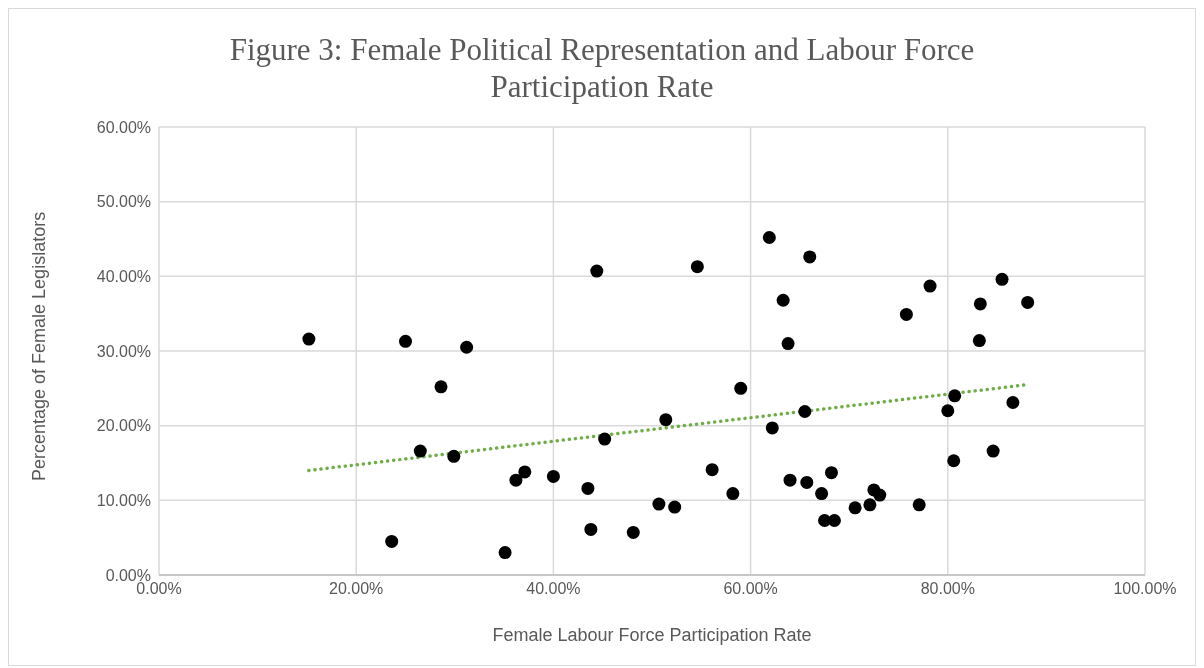 The image size is (1204, 668). I want to click on y-tick-label: 50.00%, so click(123, 202).